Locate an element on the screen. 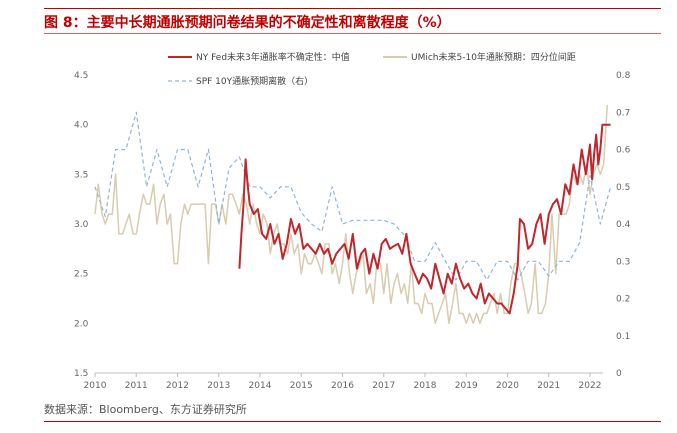 The image size is (677, 433). y-right-tick-label: 0.1 is located at coordinates (623, 337).